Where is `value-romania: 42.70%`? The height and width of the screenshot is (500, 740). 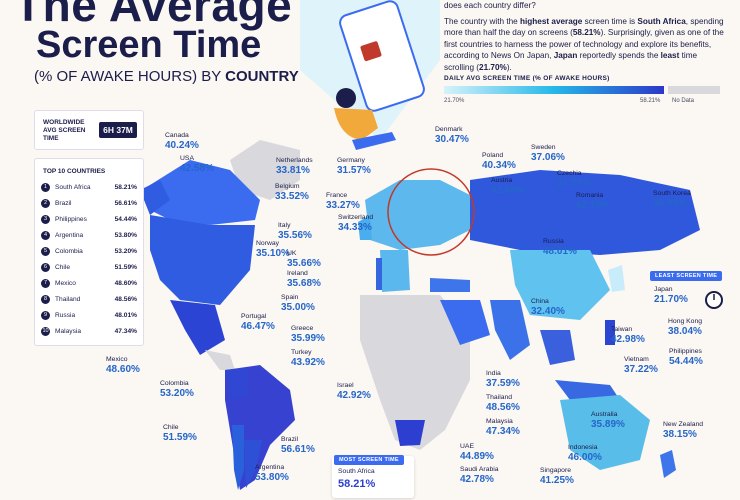 value-romania: 42.70% is located at coordinates (593, 205).